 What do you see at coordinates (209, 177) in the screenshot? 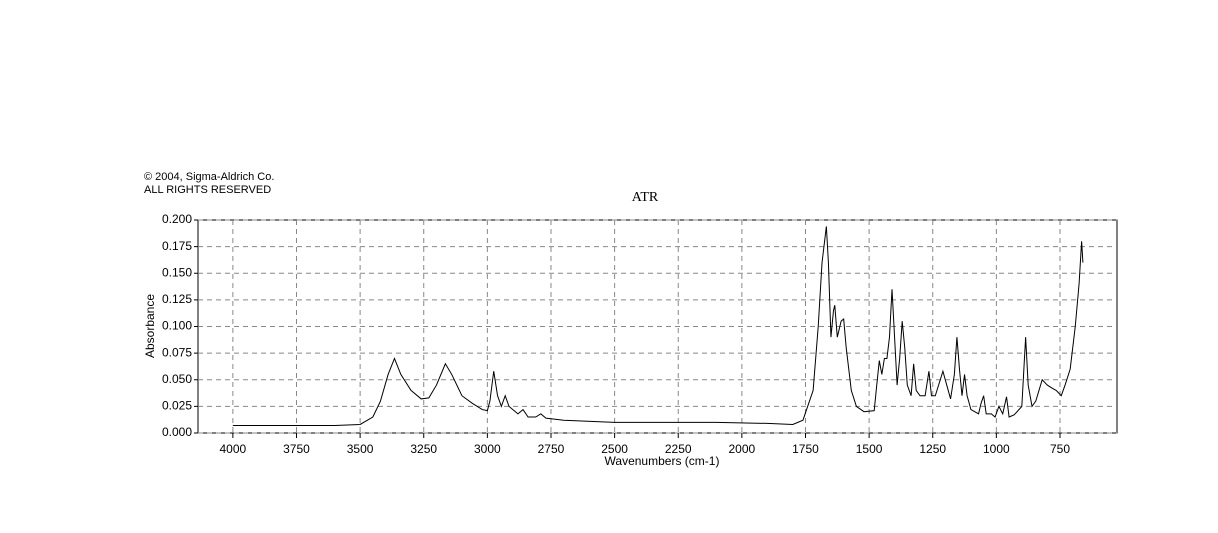
I see `copyright: © 2004, Sigma-Aldrich Co.` at bounding box center [209, 177].